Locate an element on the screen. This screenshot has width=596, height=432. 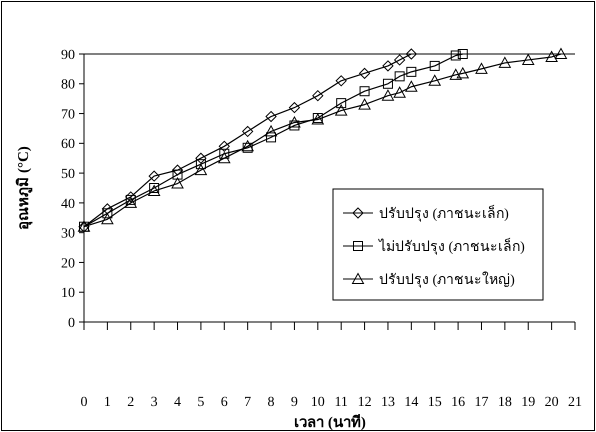
legend-label: ปรับปรุง (ภาชนะเล็ก) is located at coordinates (444, 213).